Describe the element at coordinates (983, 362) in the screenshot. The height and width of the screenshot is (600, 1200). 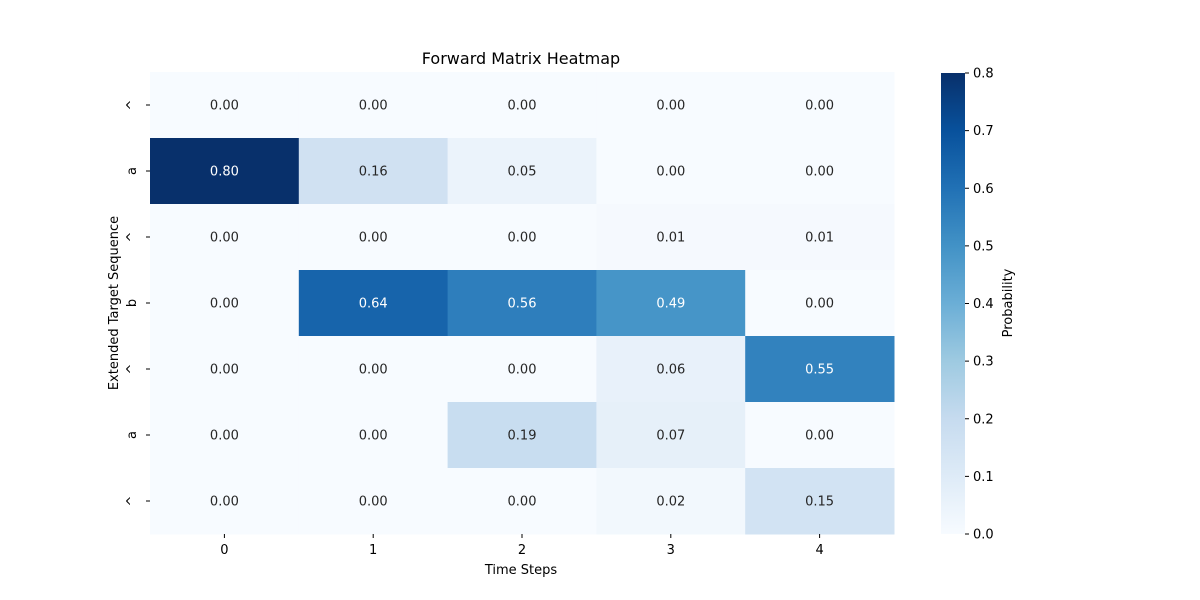
I see `colorbar-tick-label: 0.3` at that location.